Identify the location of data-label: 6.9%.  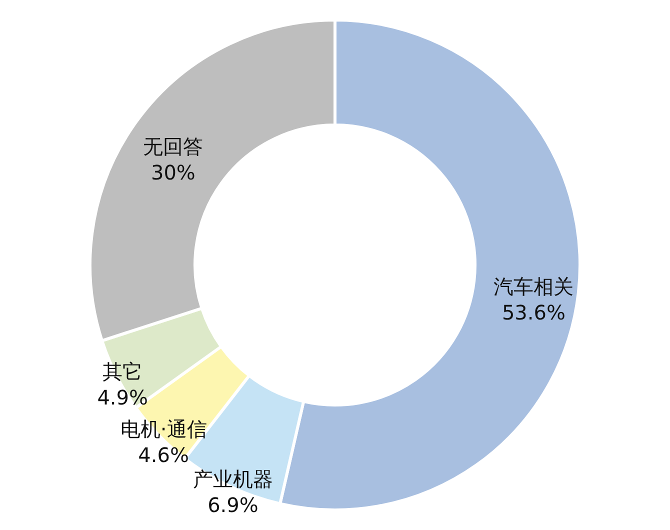
(233, 505).